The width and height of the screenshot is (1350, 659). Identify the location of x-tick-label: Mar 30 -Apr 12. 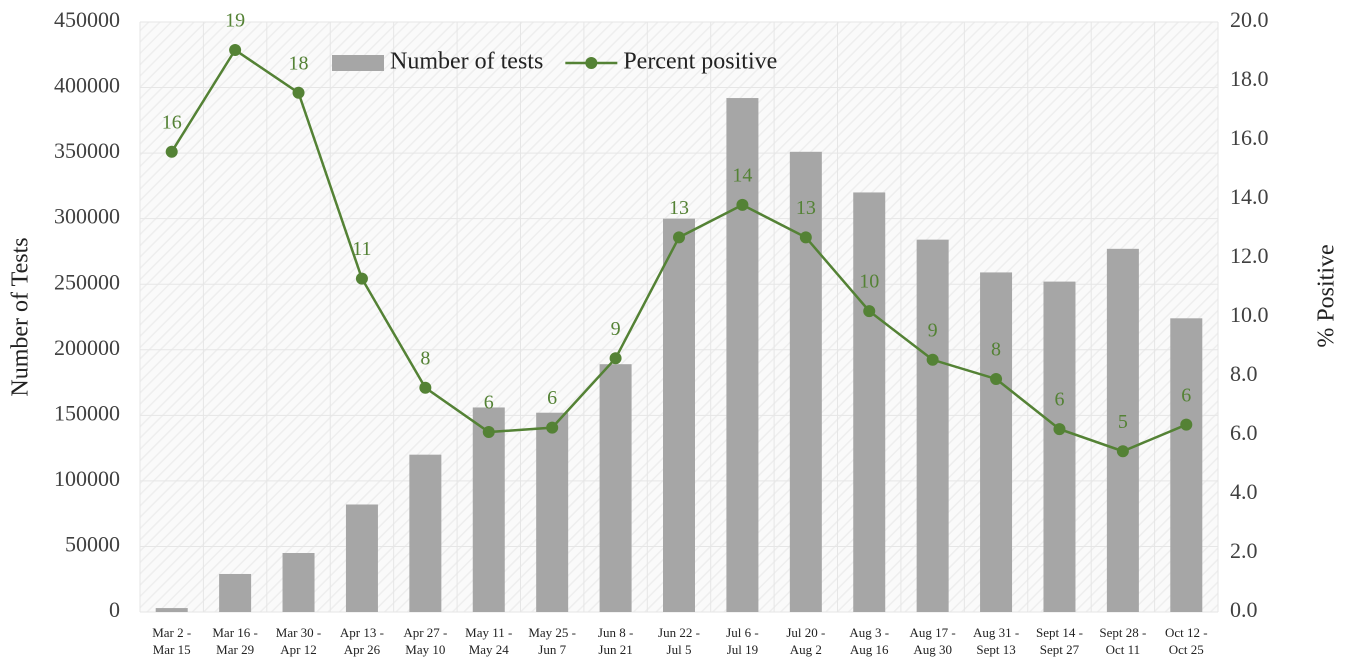
(299, 641).